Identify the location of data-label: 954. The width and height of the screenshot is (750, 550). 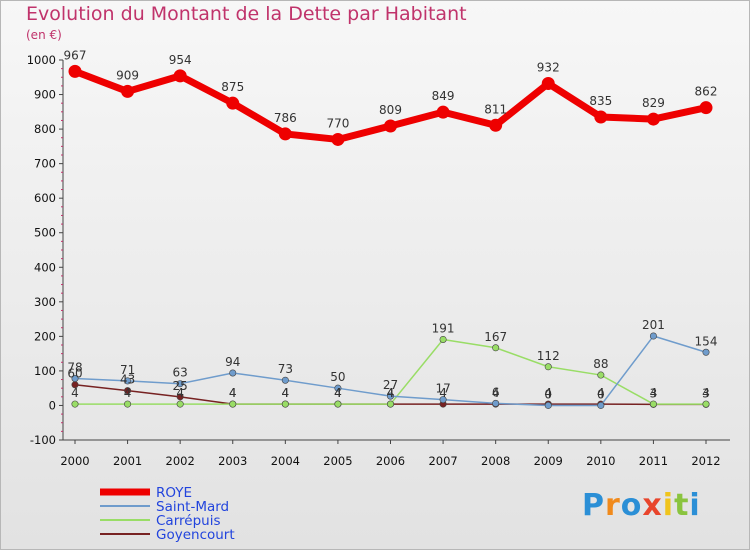
(180, 60).